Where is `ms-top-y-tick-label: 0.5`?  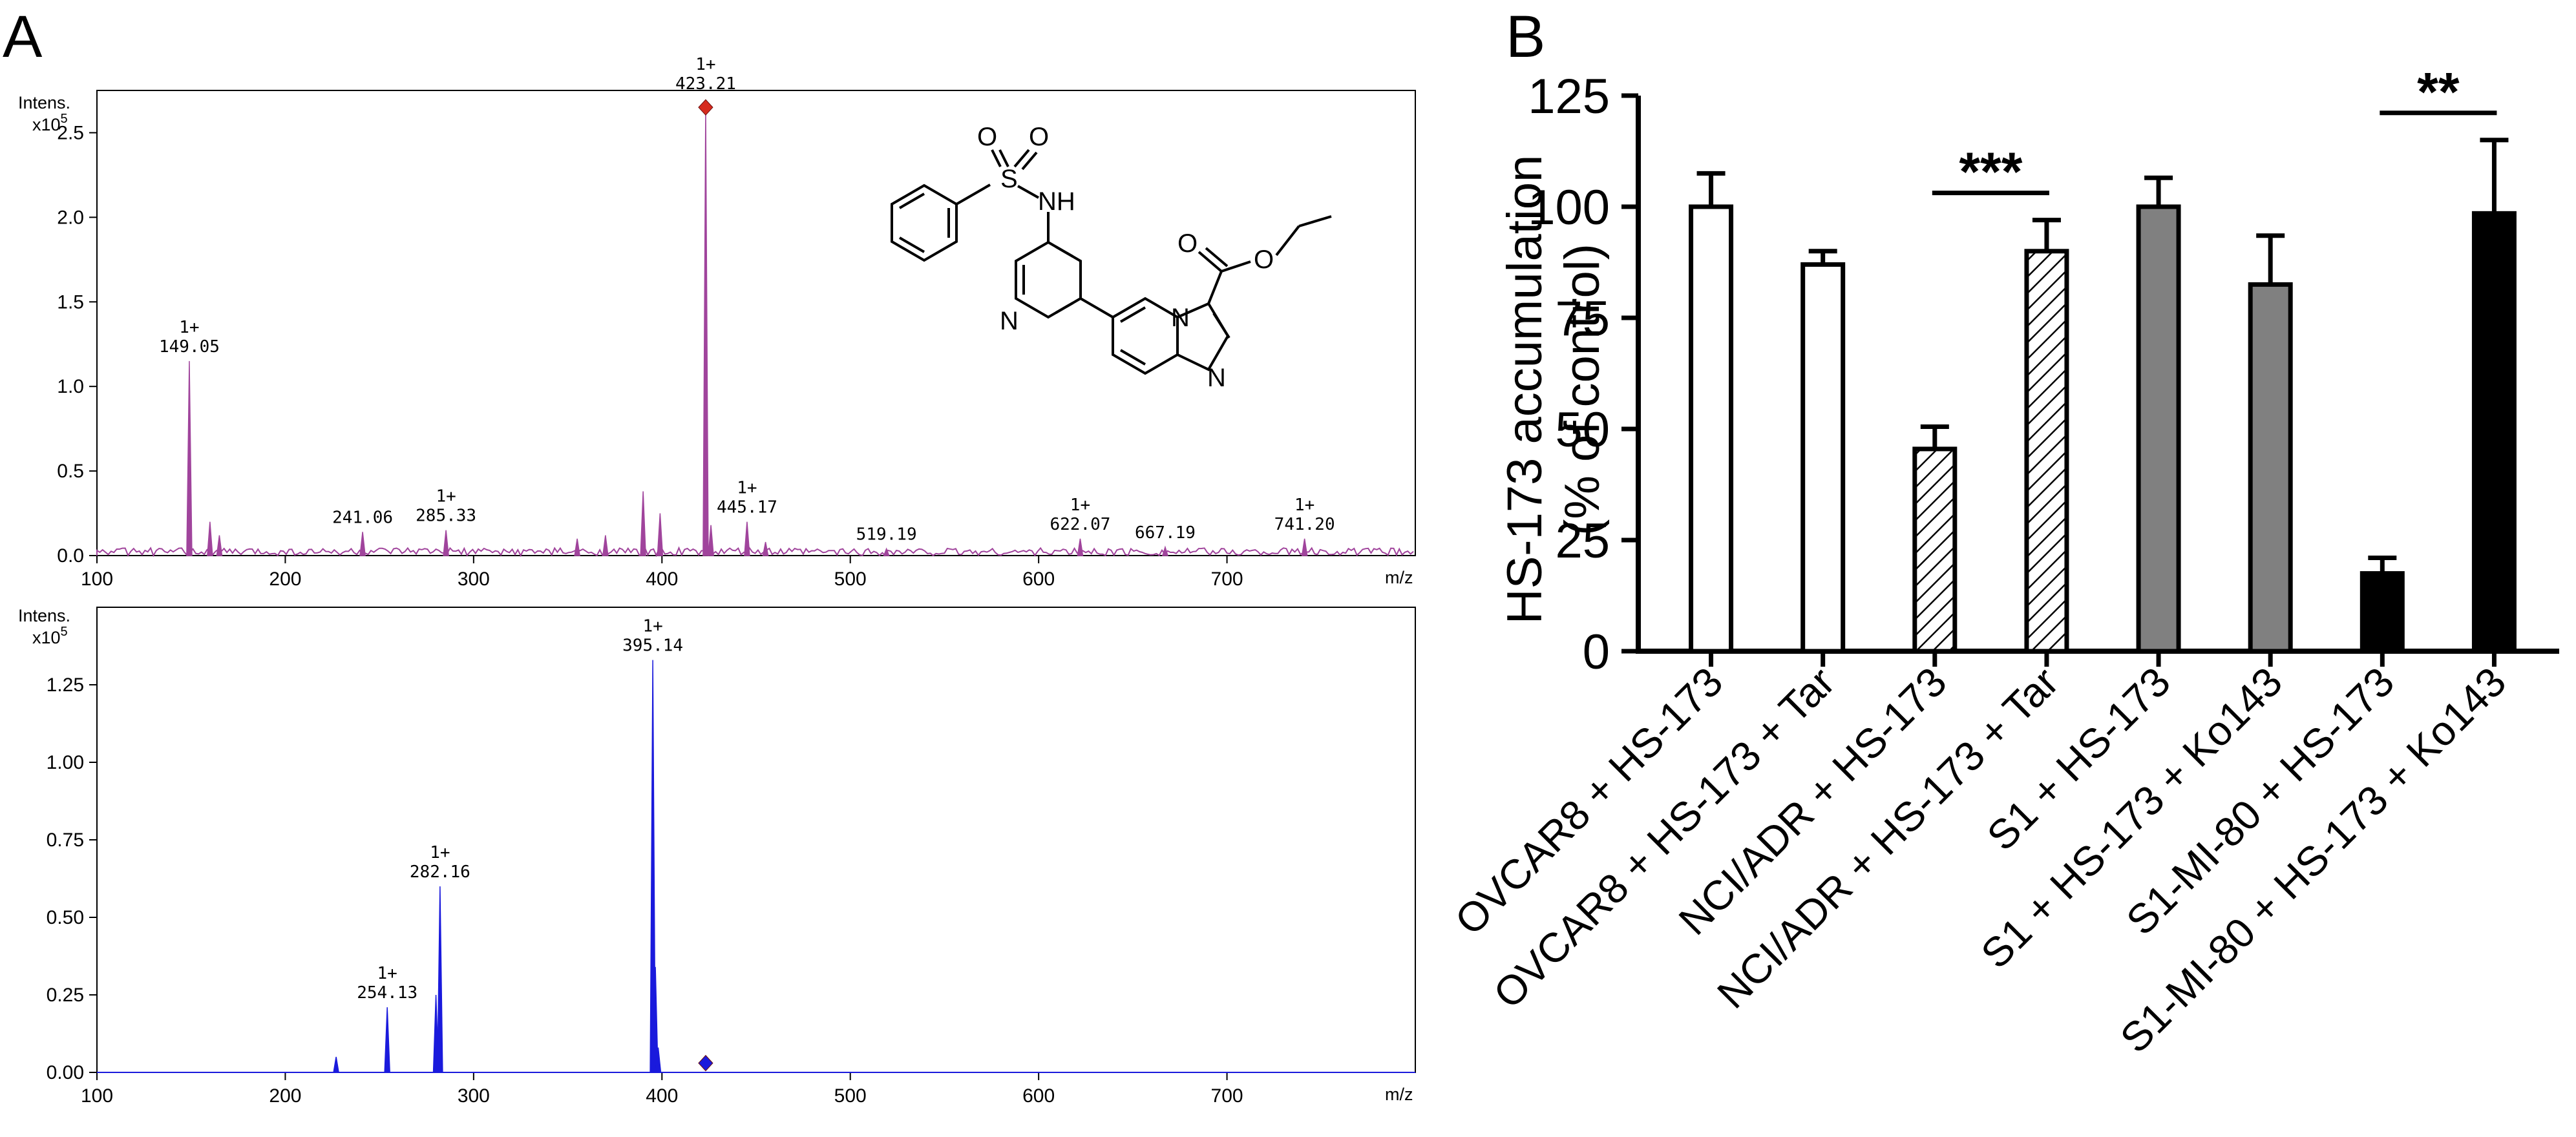
ms-top-y-tick-label: 0.5 is located at coordinates (70, 471).